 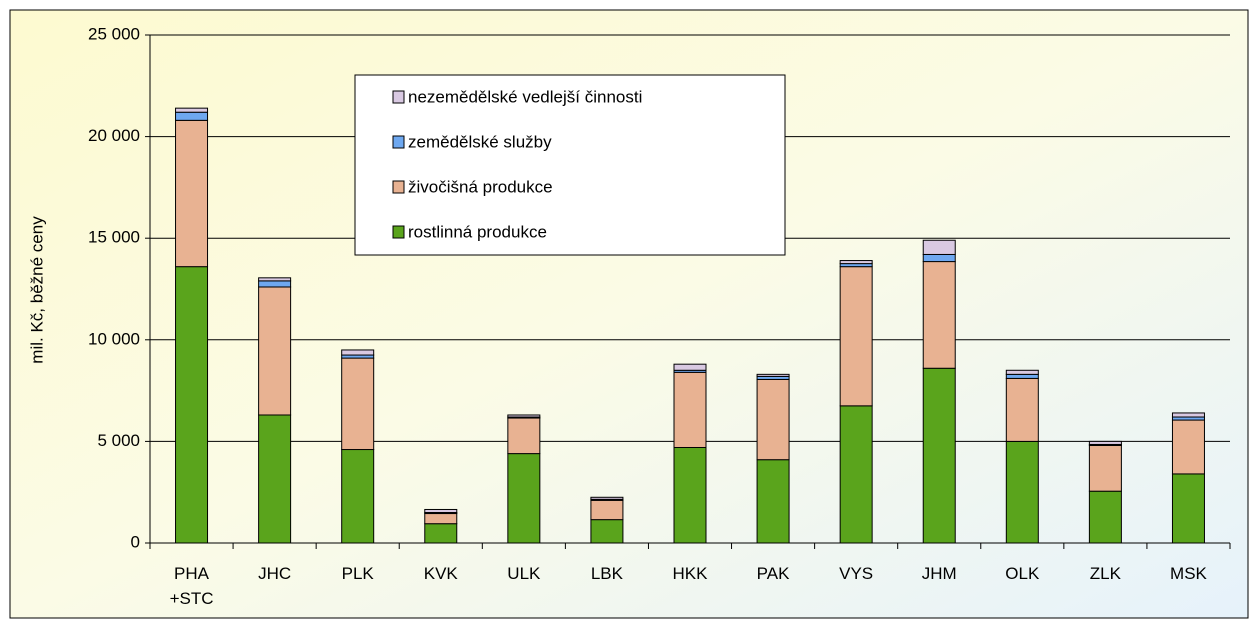 I want to click on legend, so click(x=570, y=165).